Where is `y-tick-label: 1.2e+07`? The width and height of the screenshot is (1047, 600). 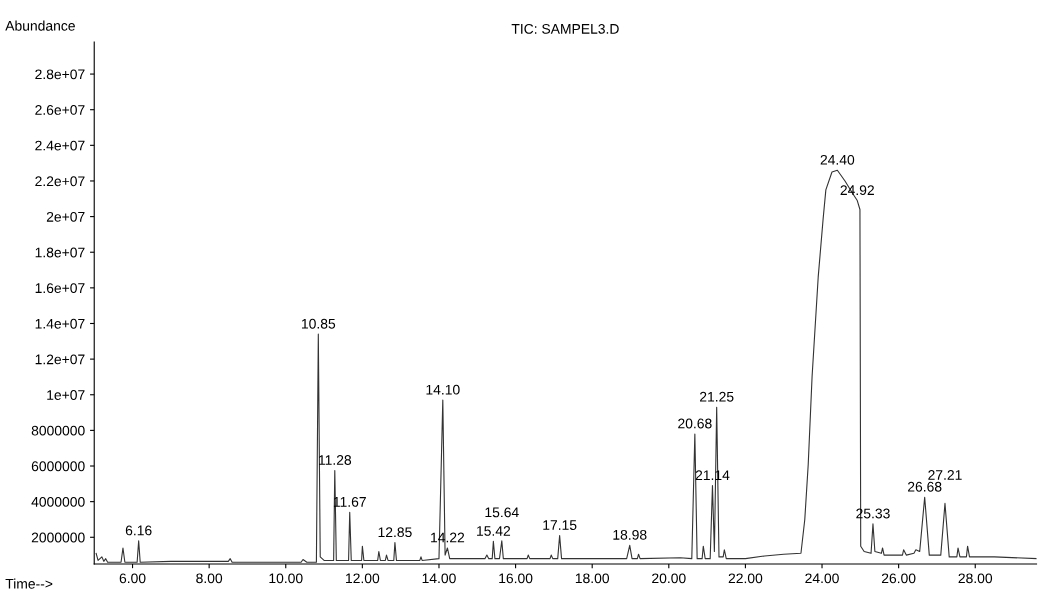
y-tick-label: 1.2e+07 is located at coordinates (60, 359).